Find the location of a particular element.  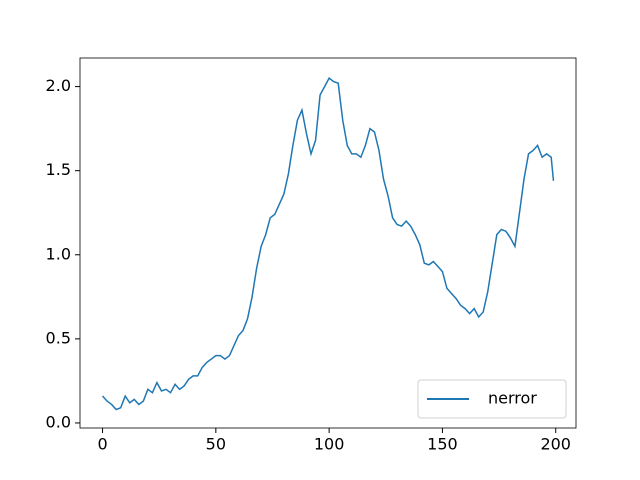

x-tick-label: 0 is located at coordinates (102, 444).